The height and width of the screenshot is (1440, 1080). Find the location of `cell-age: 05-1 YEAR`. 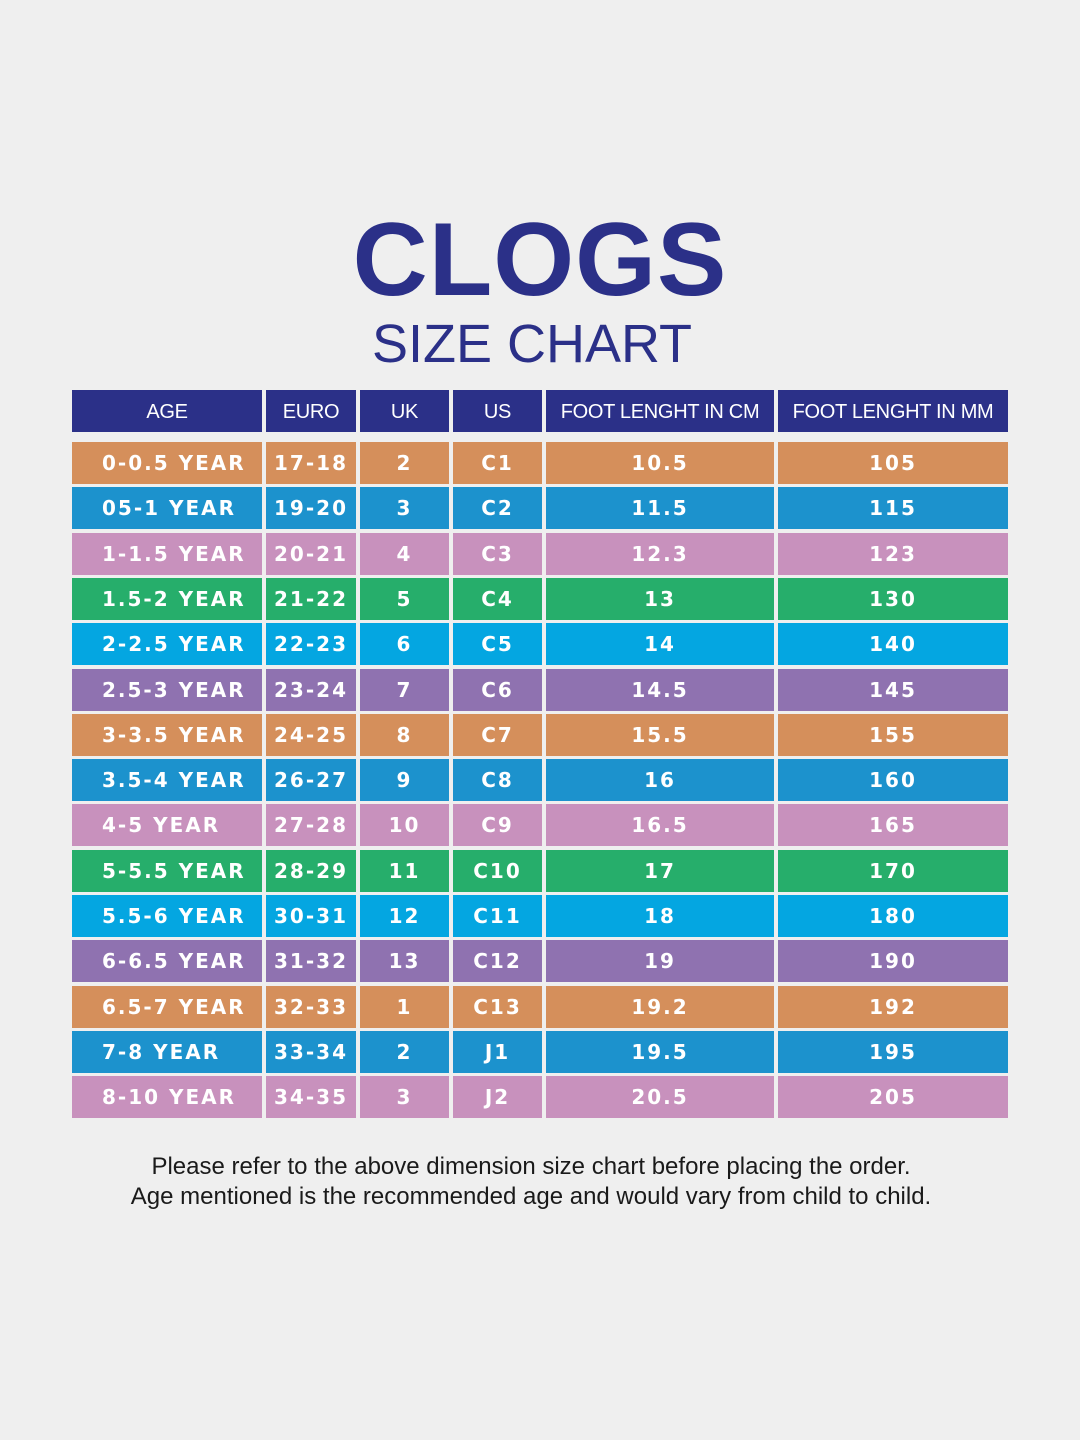

cell-age: 05-1 YEAR is located at coordinates (167, 508).